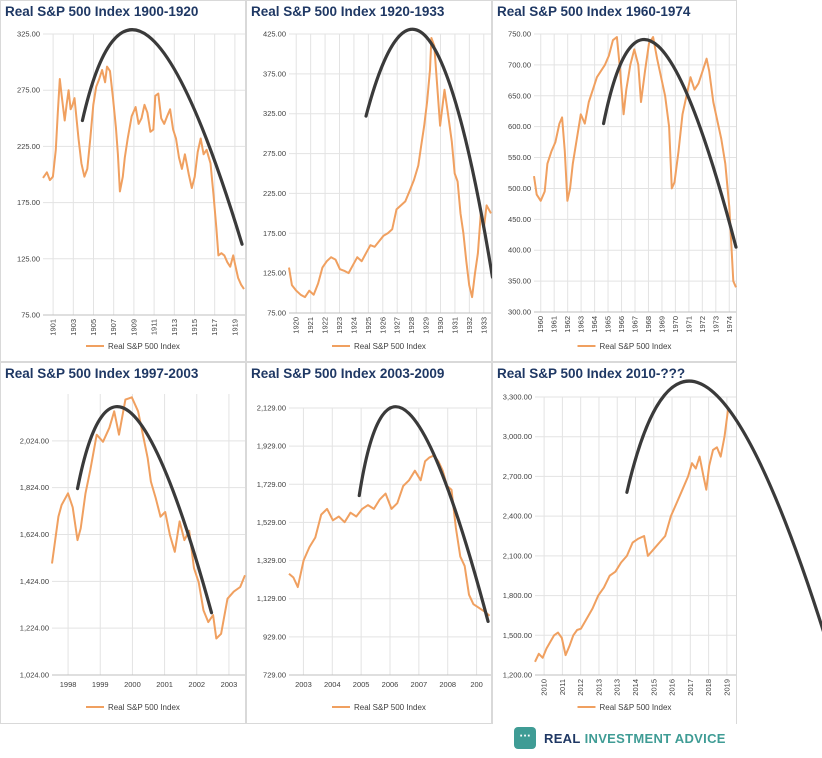  I want to click on x-tick-label: 2007, so click(419, 684).